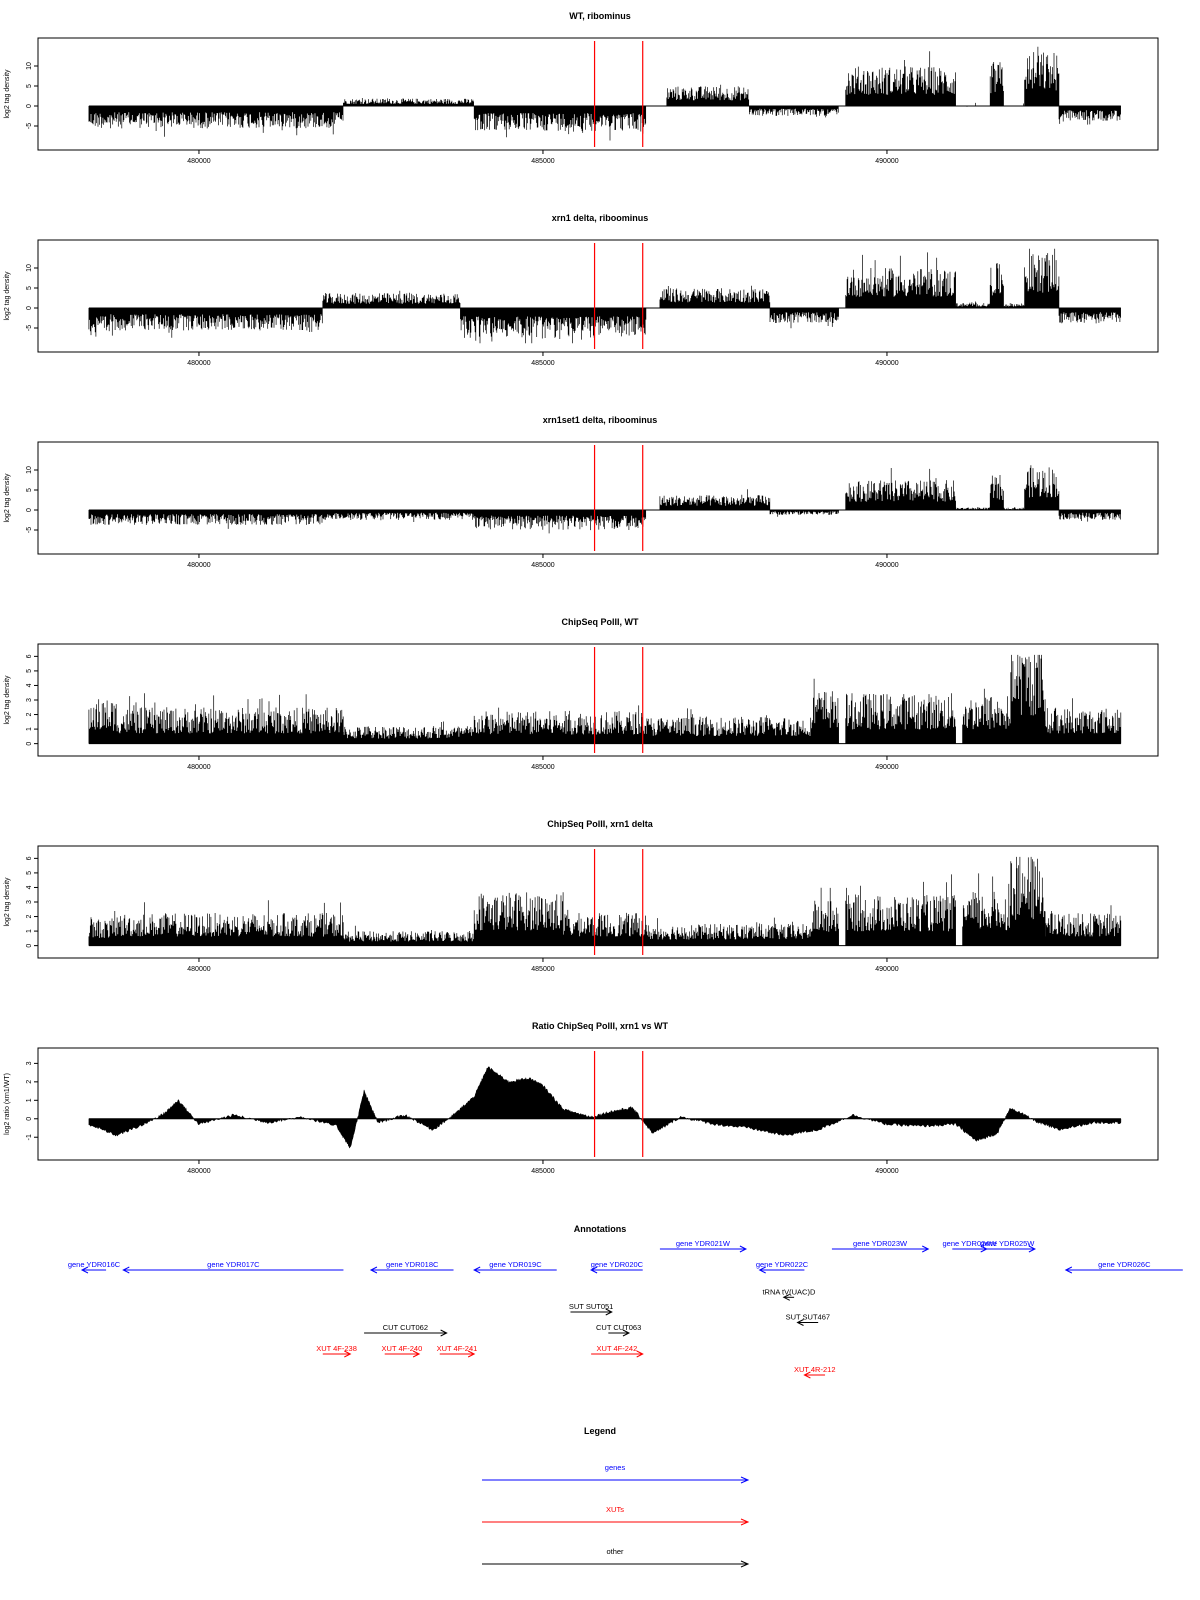 The height and width of the screenshot is (1600, 1200). What do you see at coordinates (233, 1264) in the screenshot?
I see `feature-label: gene YDR017C` at bounding box center [233, 1264].